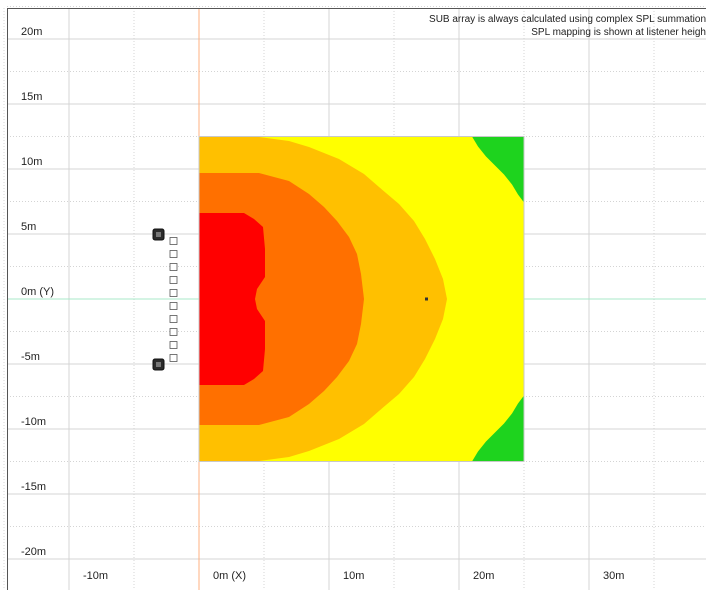 This screenshot has width=706, height=590. I want to click on x-tick-label: 10m, so click(354, 576).